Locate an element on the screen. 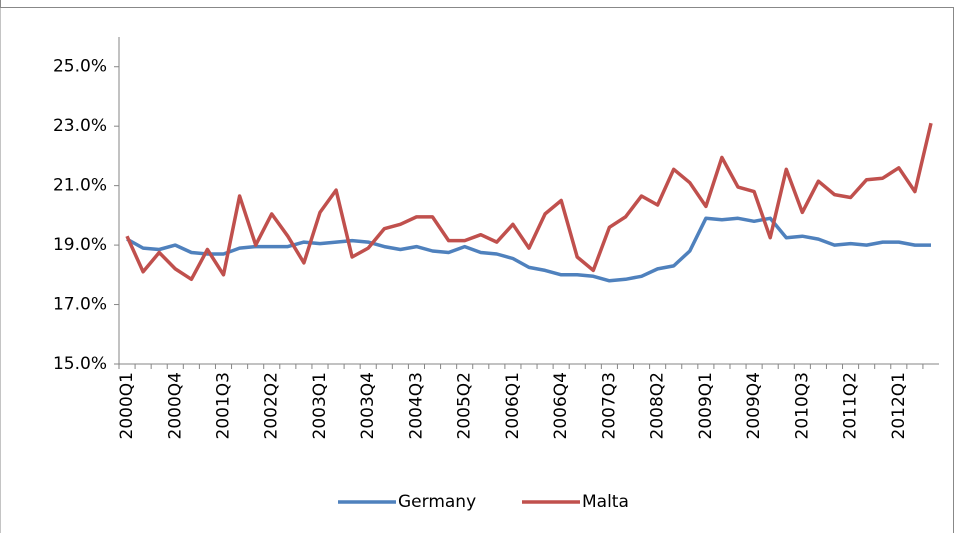  y-tick-label: 15.0% is located at coordinates (80, 364).